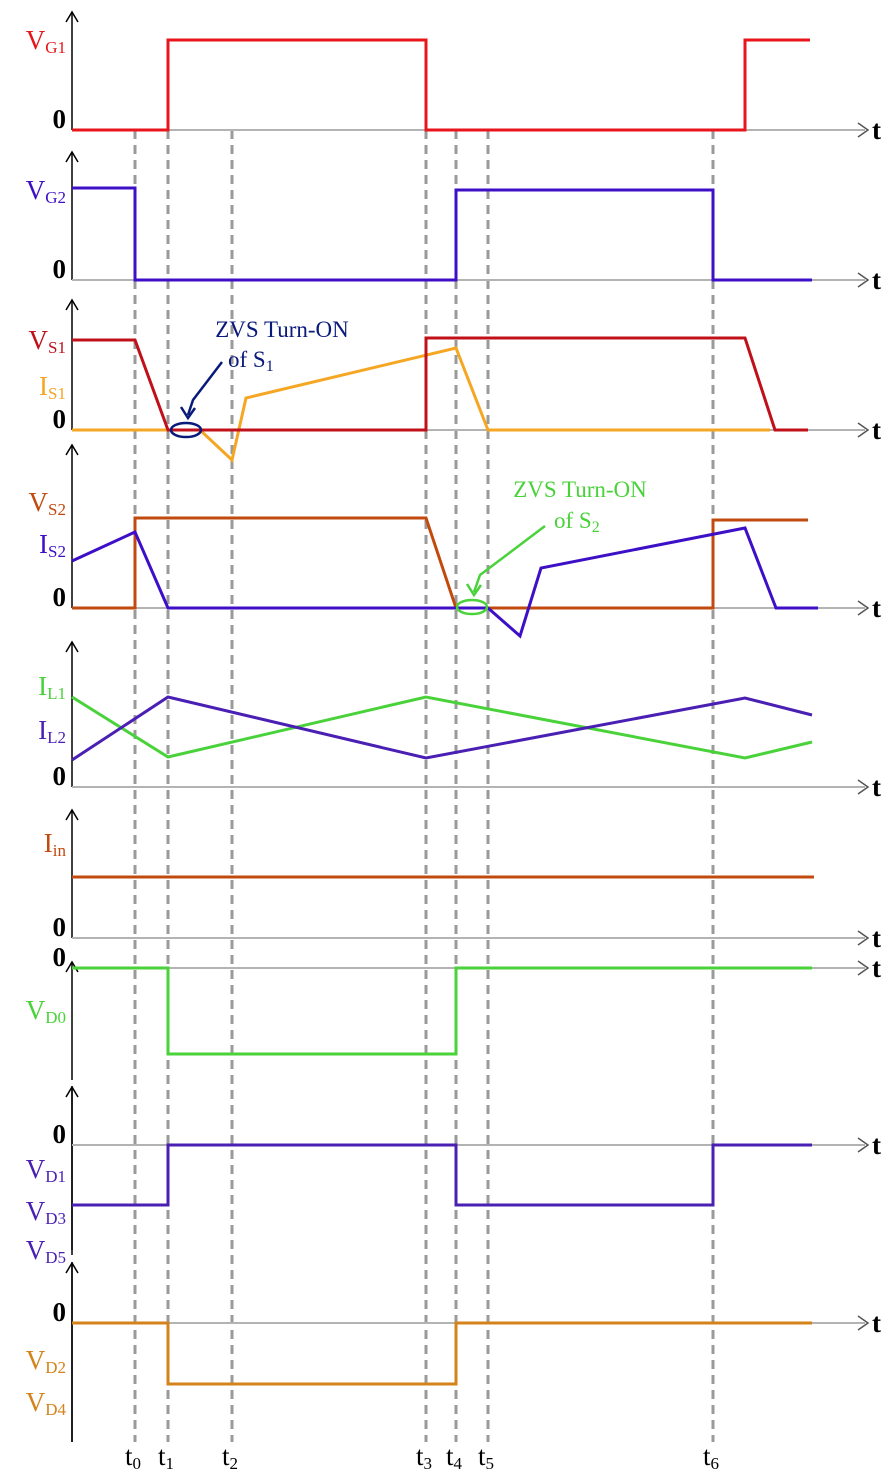 The height and width of the screenshot is (1477, 891). I want to click on il1-waveform, so click(442, 727).